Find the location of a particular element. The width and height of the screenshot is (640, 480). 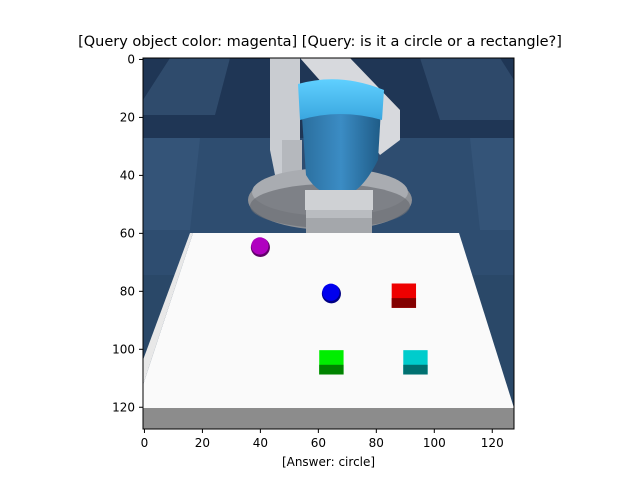

x-tick: 100 is located at coordinates (434, 439).